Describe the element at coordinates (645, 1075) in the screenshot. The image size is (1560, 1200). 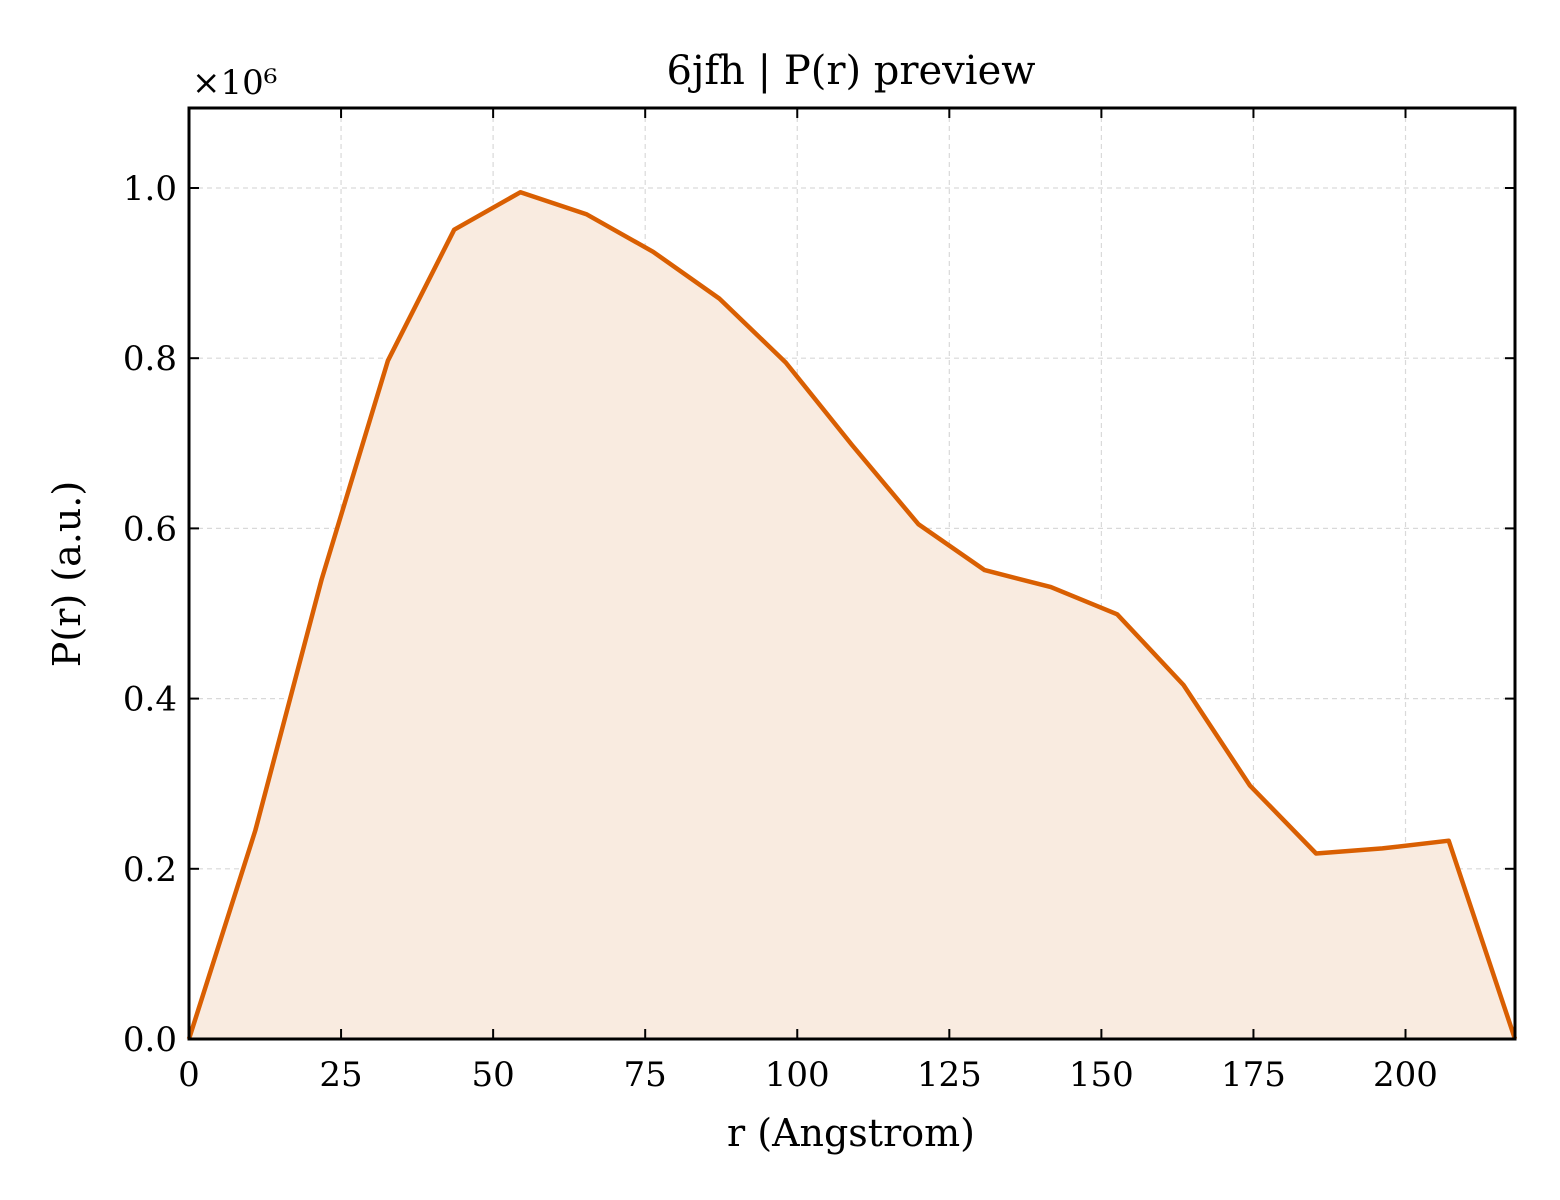
I see `x-tick-label: 75` at that location.